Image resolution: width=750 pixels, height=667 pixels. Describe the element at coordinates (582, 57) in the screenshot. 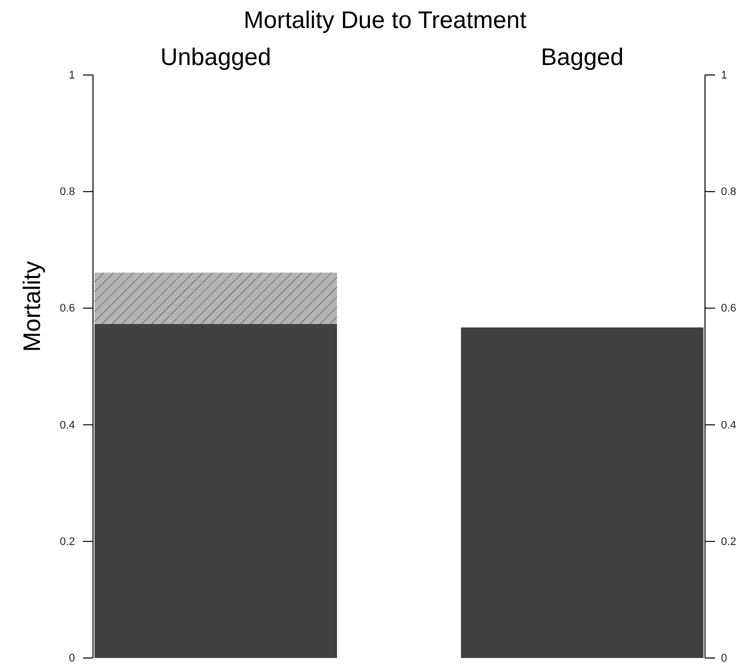

I see `x-tick-label: Bagged` at that location.